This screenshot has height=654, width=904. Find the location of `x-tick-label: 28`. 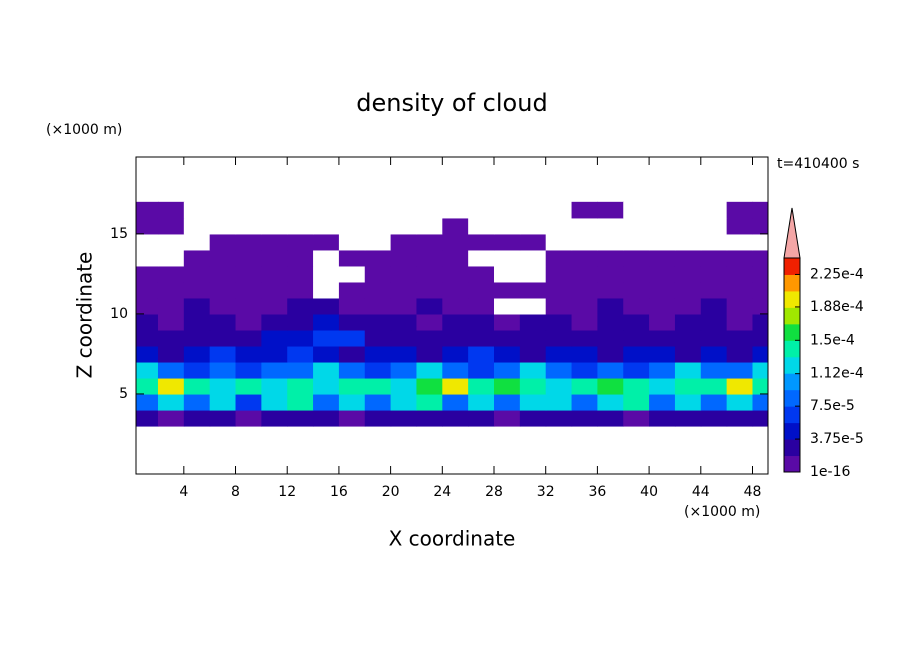

x-tick-label: 28 is located at coordinates (494, 492).